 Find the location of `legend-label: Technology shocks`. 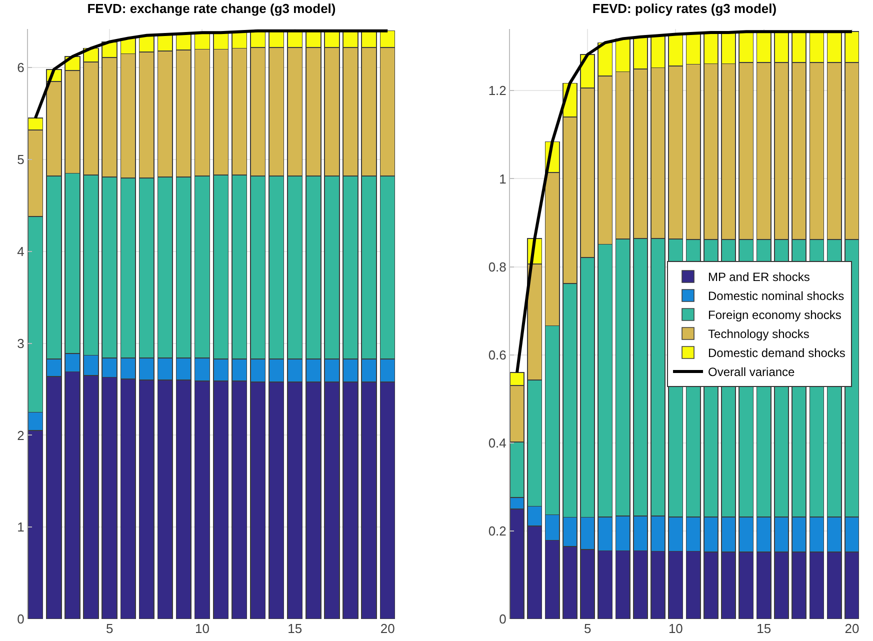

legend-label: Technology shocks is located at coordinates (759, 334).